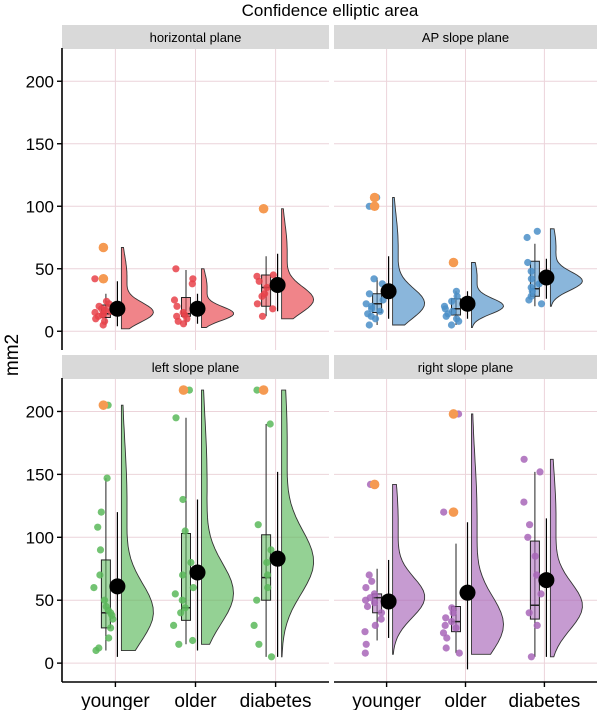  I want to click on panel-strip-label: left slope plane, so click(195, 367).